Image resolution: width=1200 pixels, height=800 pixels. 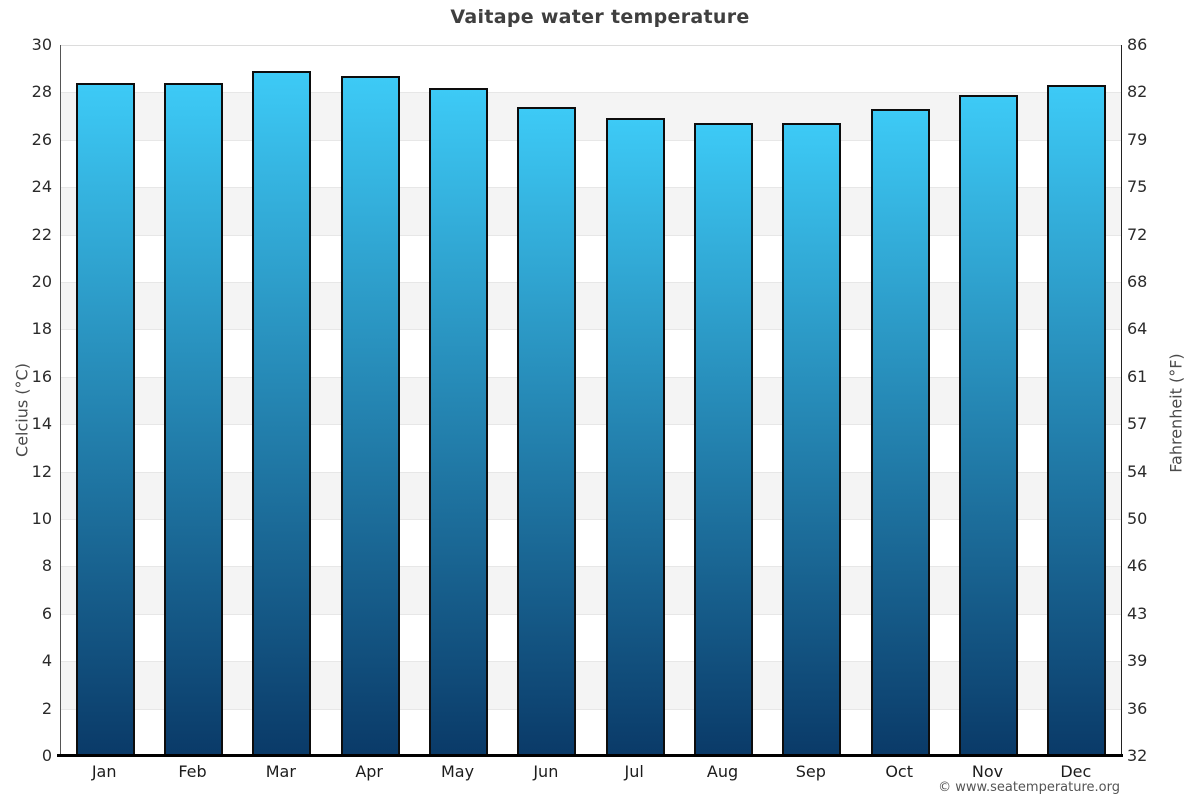 What do you see at coordinates (1137, 566) in the screenshot?
I see `fahrenheit-tick-label: 46` at bounding box center [1137, 566].